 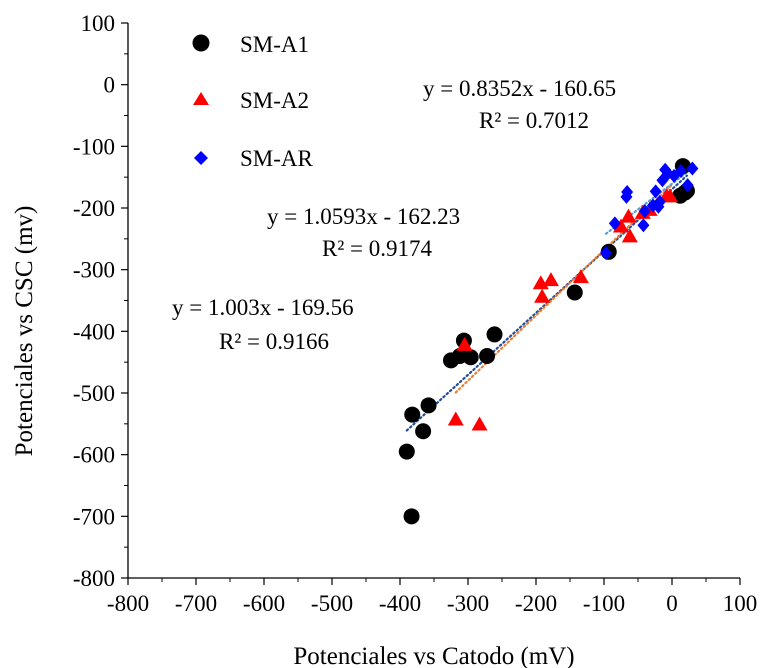 What do you see at coordinates (468, 603) in the screenshot?
I see `x-tick-label: -300` at bounding box center [468, 603].